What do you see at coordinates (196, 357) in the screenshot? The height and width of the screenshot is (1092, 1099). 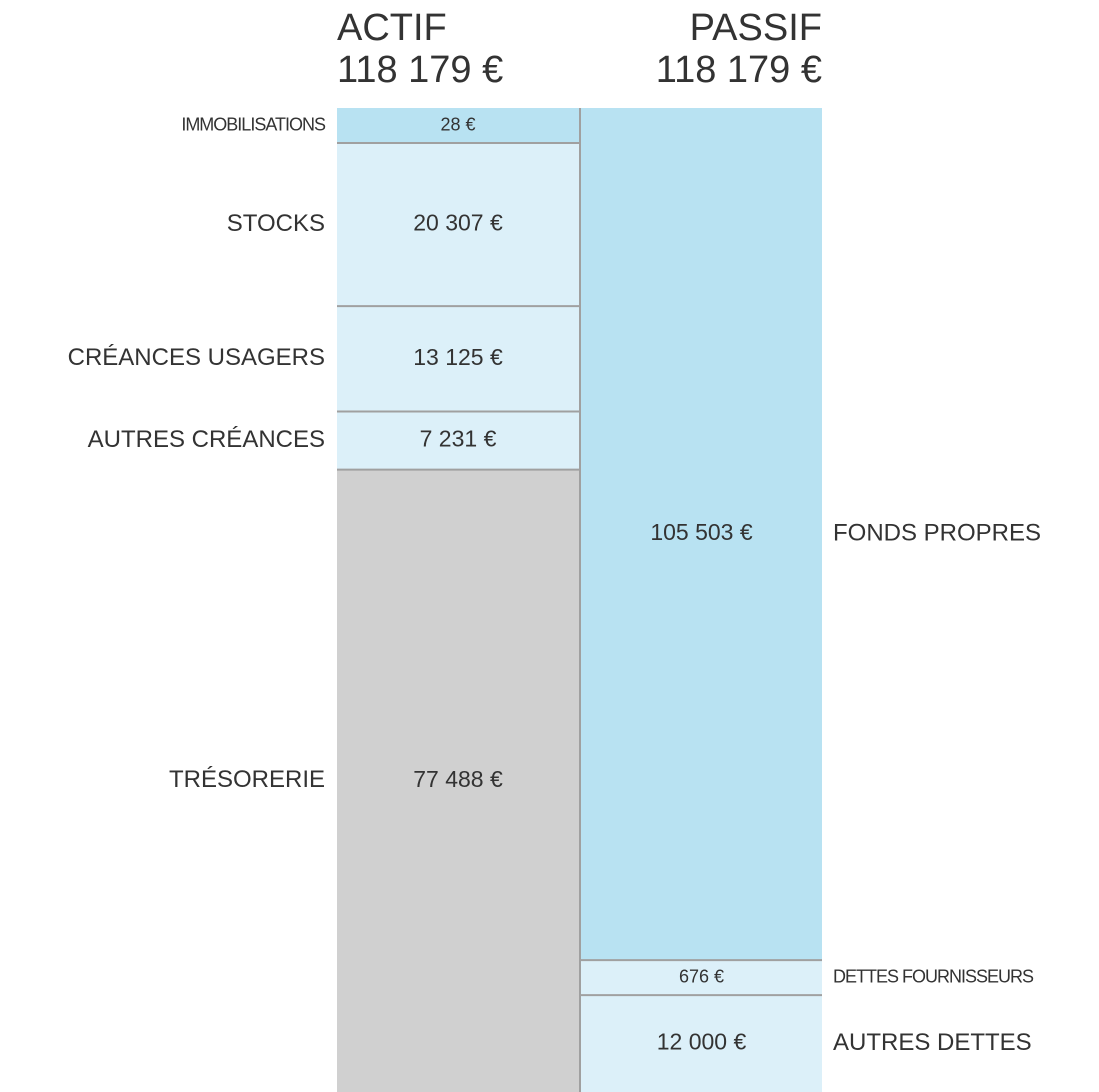 I see `segment-label: CRÉANCES USAGERS` at bounding box center [196, 357].